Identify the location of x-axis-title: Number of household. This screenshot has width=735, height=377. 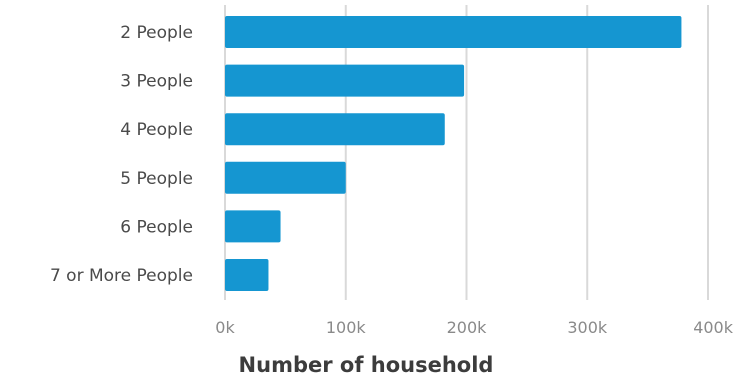
(366, 365).